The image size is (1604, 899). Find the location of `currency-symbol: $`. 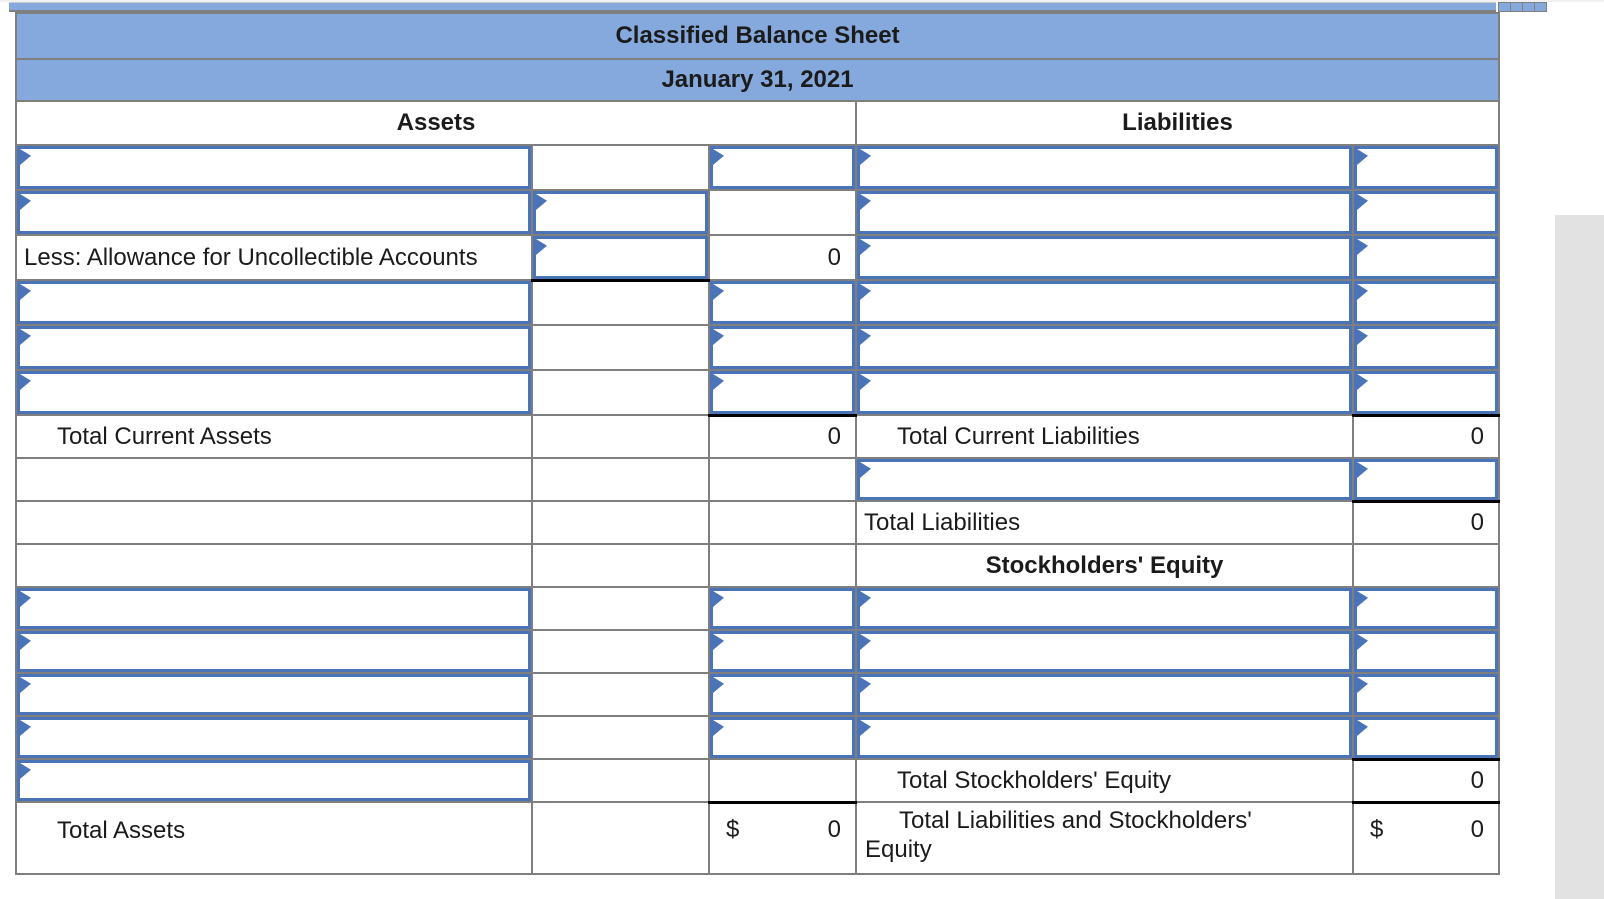

currency-symbol: $ is located at coordinates (733, 829).